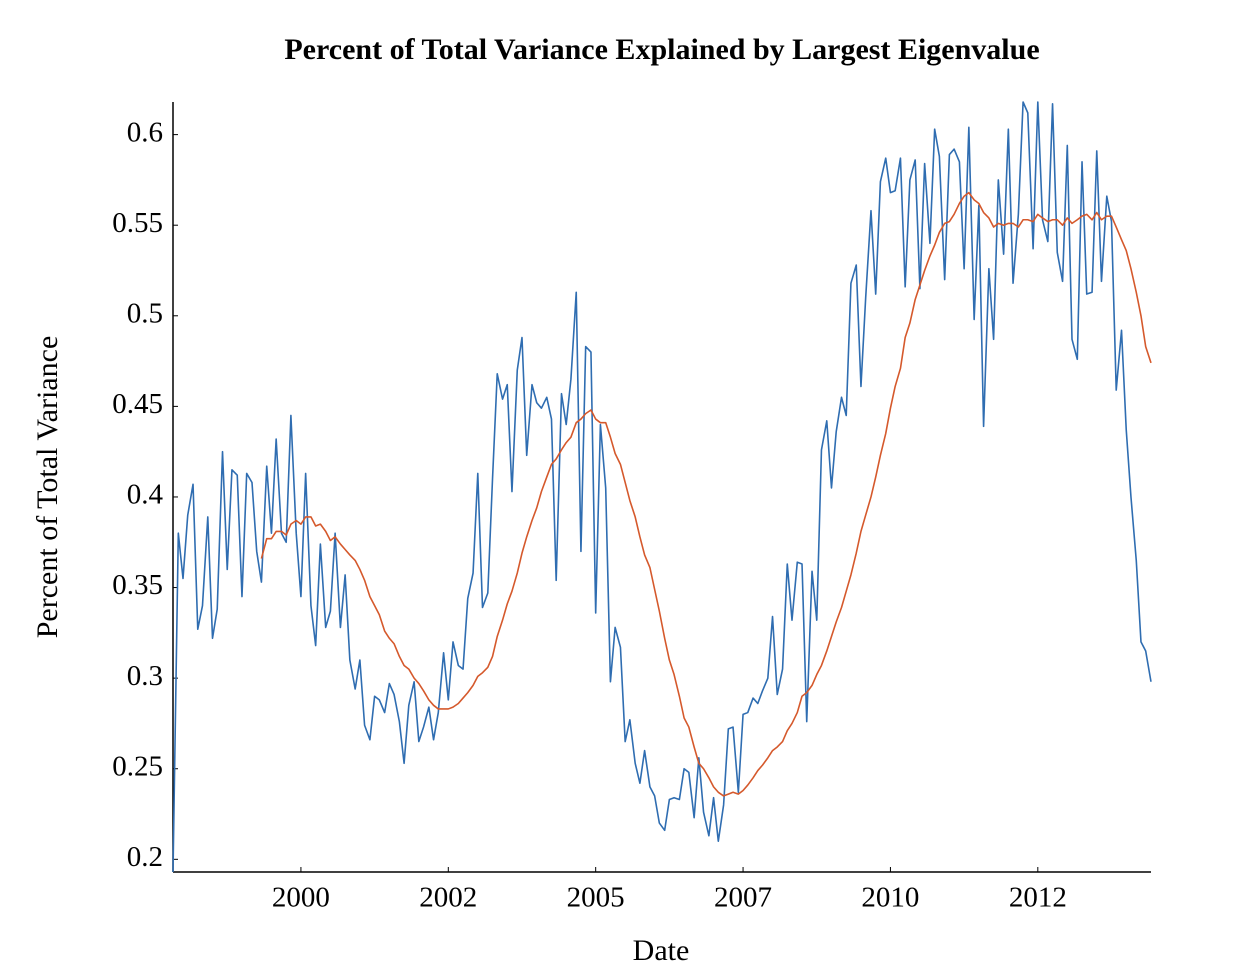 This screenshot has width=1238, height=980. I want to click on y-tick-label: 0.6, so click(145, 132).